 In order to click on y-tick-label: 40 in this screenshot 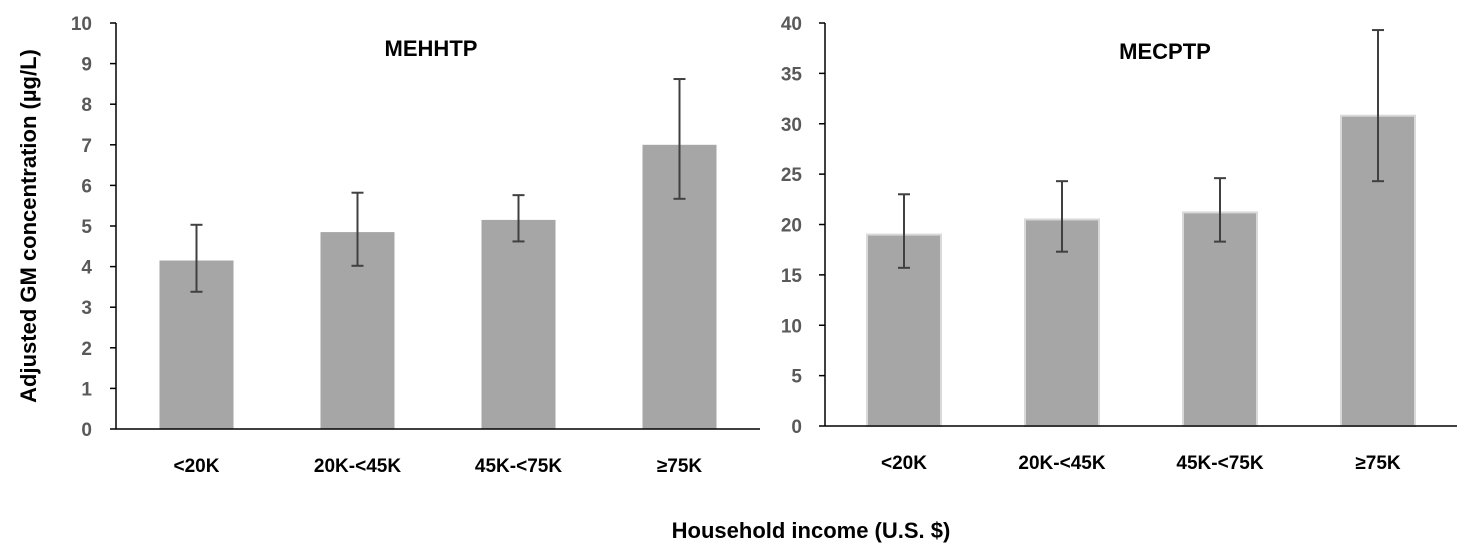, I will do `click(791, 24)`.